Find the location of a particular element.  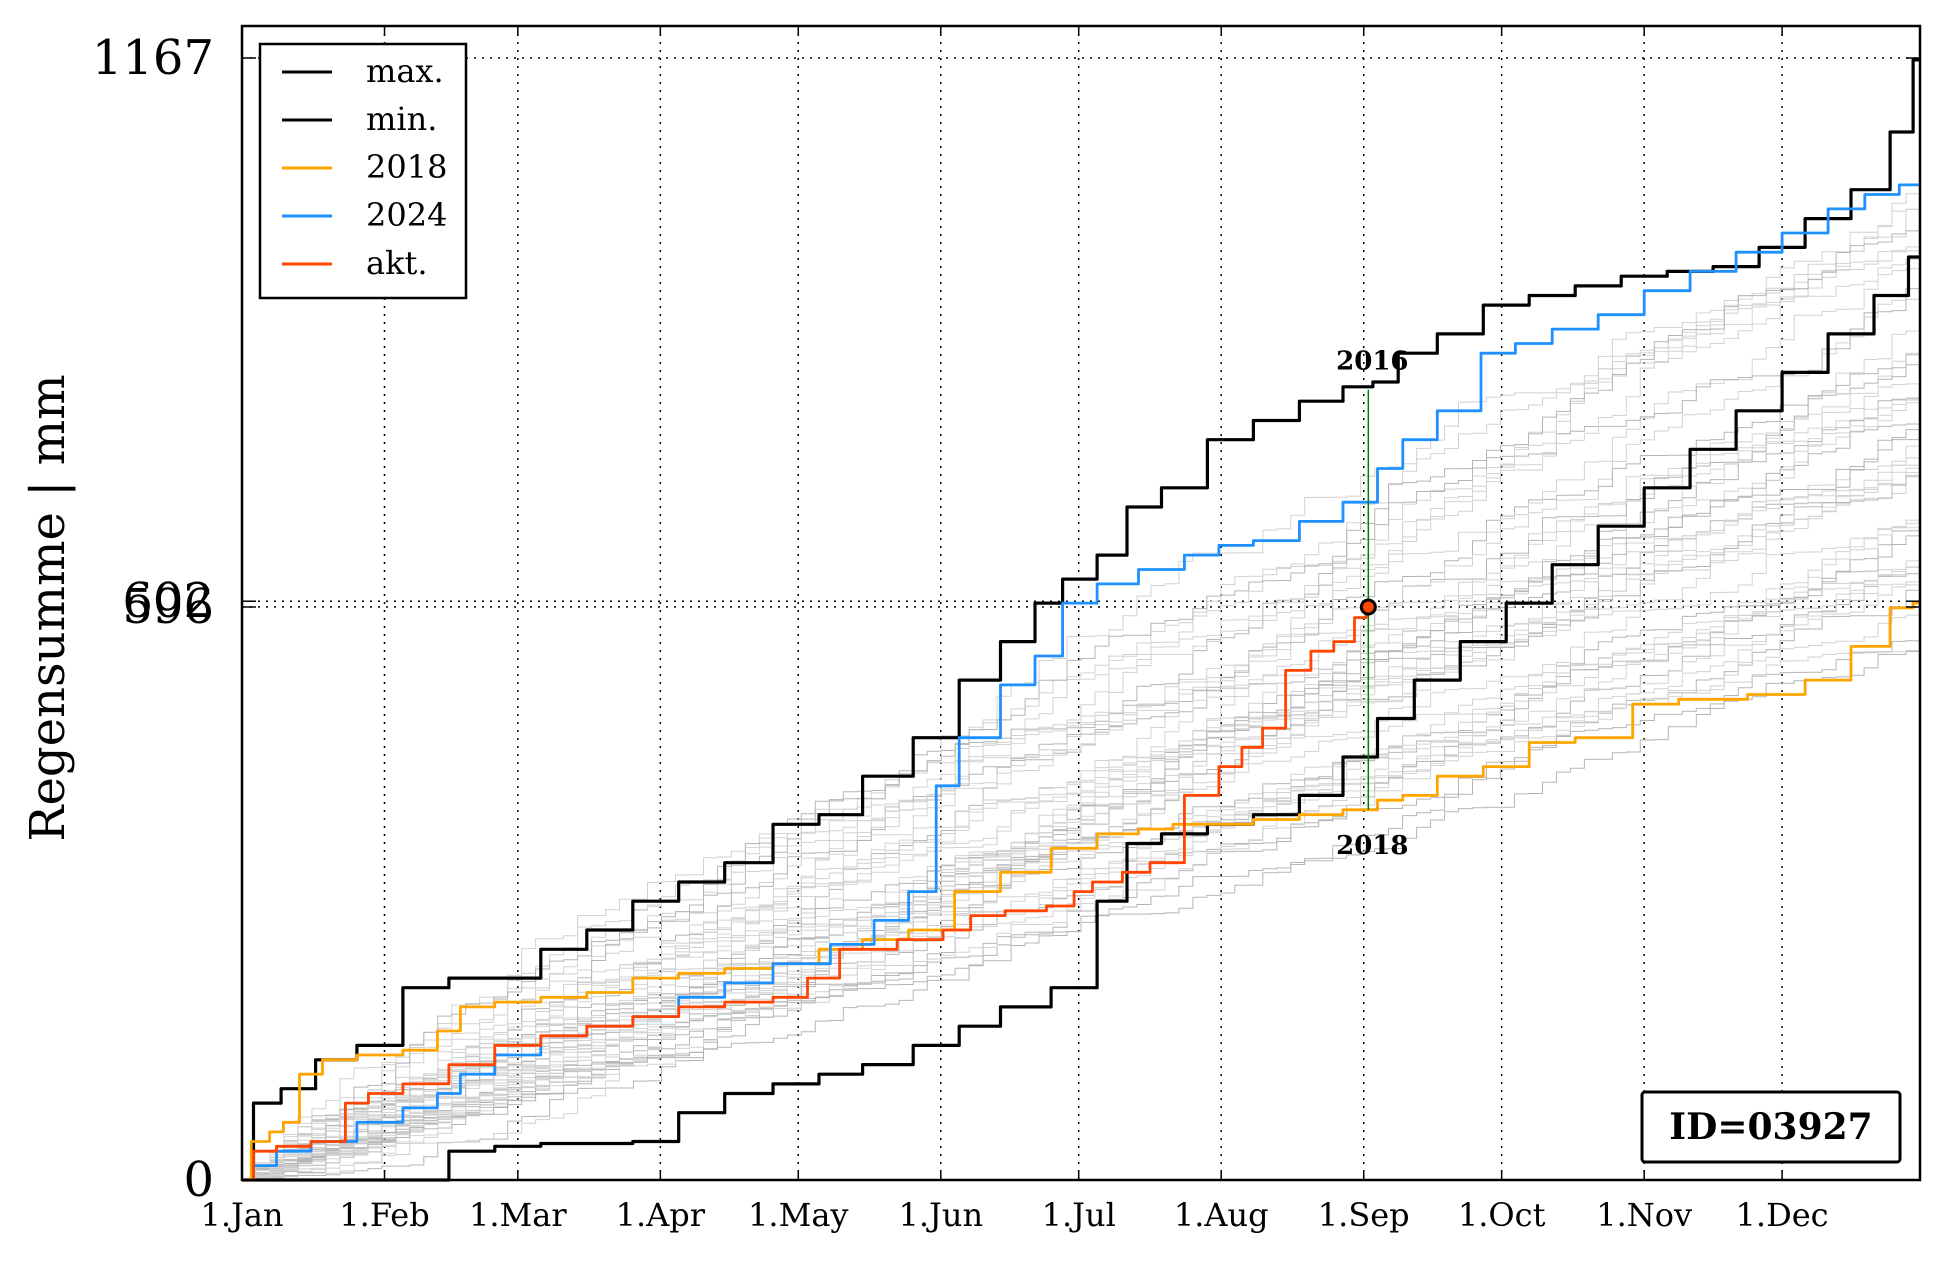

annotation-layer: 2016 2018 is located at coordinates (1372, 604).